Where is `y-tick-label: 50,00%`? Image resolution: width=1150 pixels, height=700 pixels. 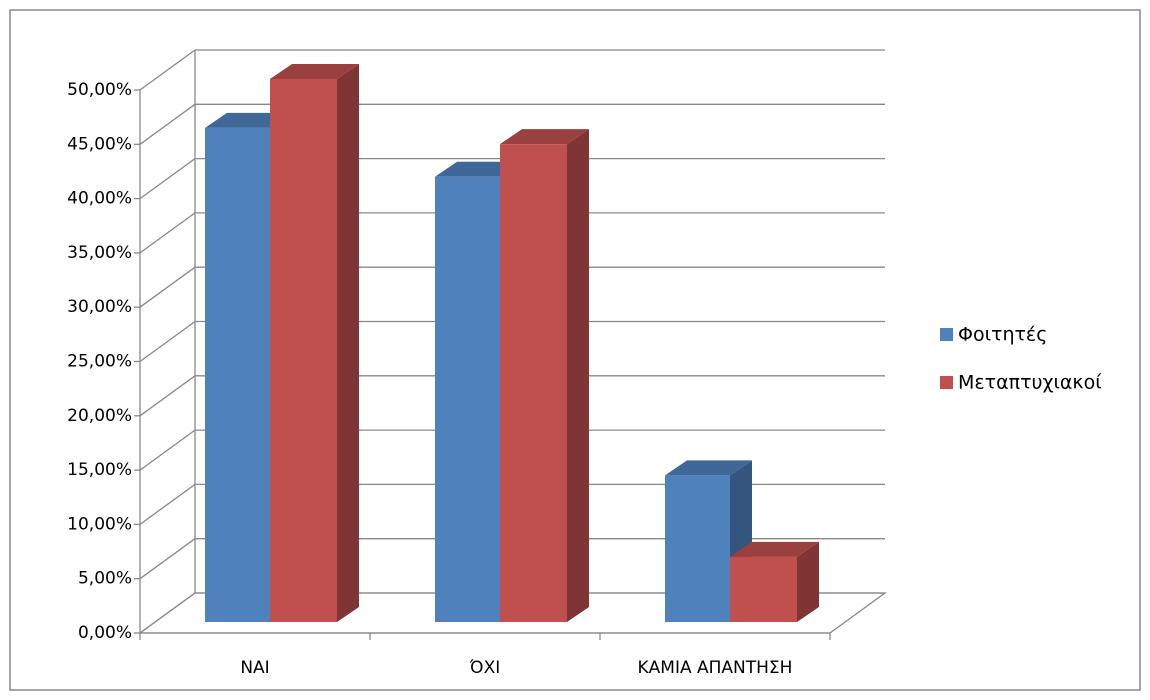
y-tick-label: 50,00% is located at coordinates (99, 90).